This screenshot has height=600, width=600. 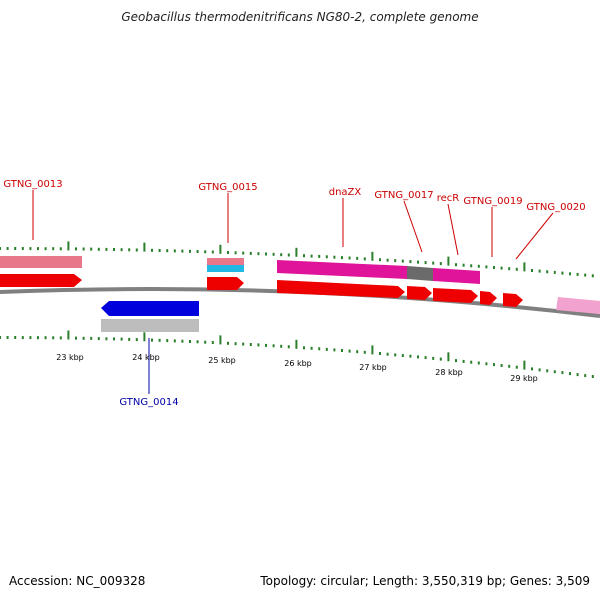 I want to click on gene-label-recr: recR, so click(x=448, y=198).